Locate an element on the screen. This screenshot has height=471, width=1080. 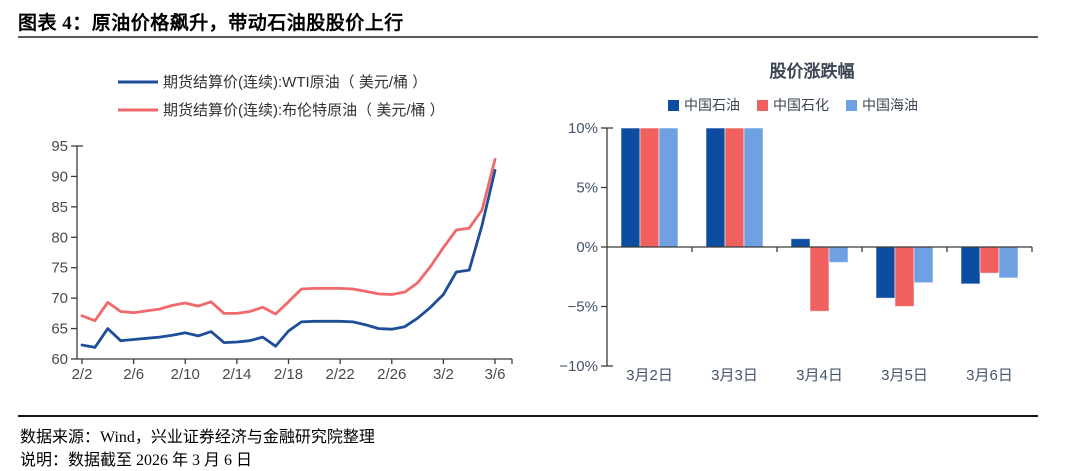
footer-divider is located at coordinates (528, 416).